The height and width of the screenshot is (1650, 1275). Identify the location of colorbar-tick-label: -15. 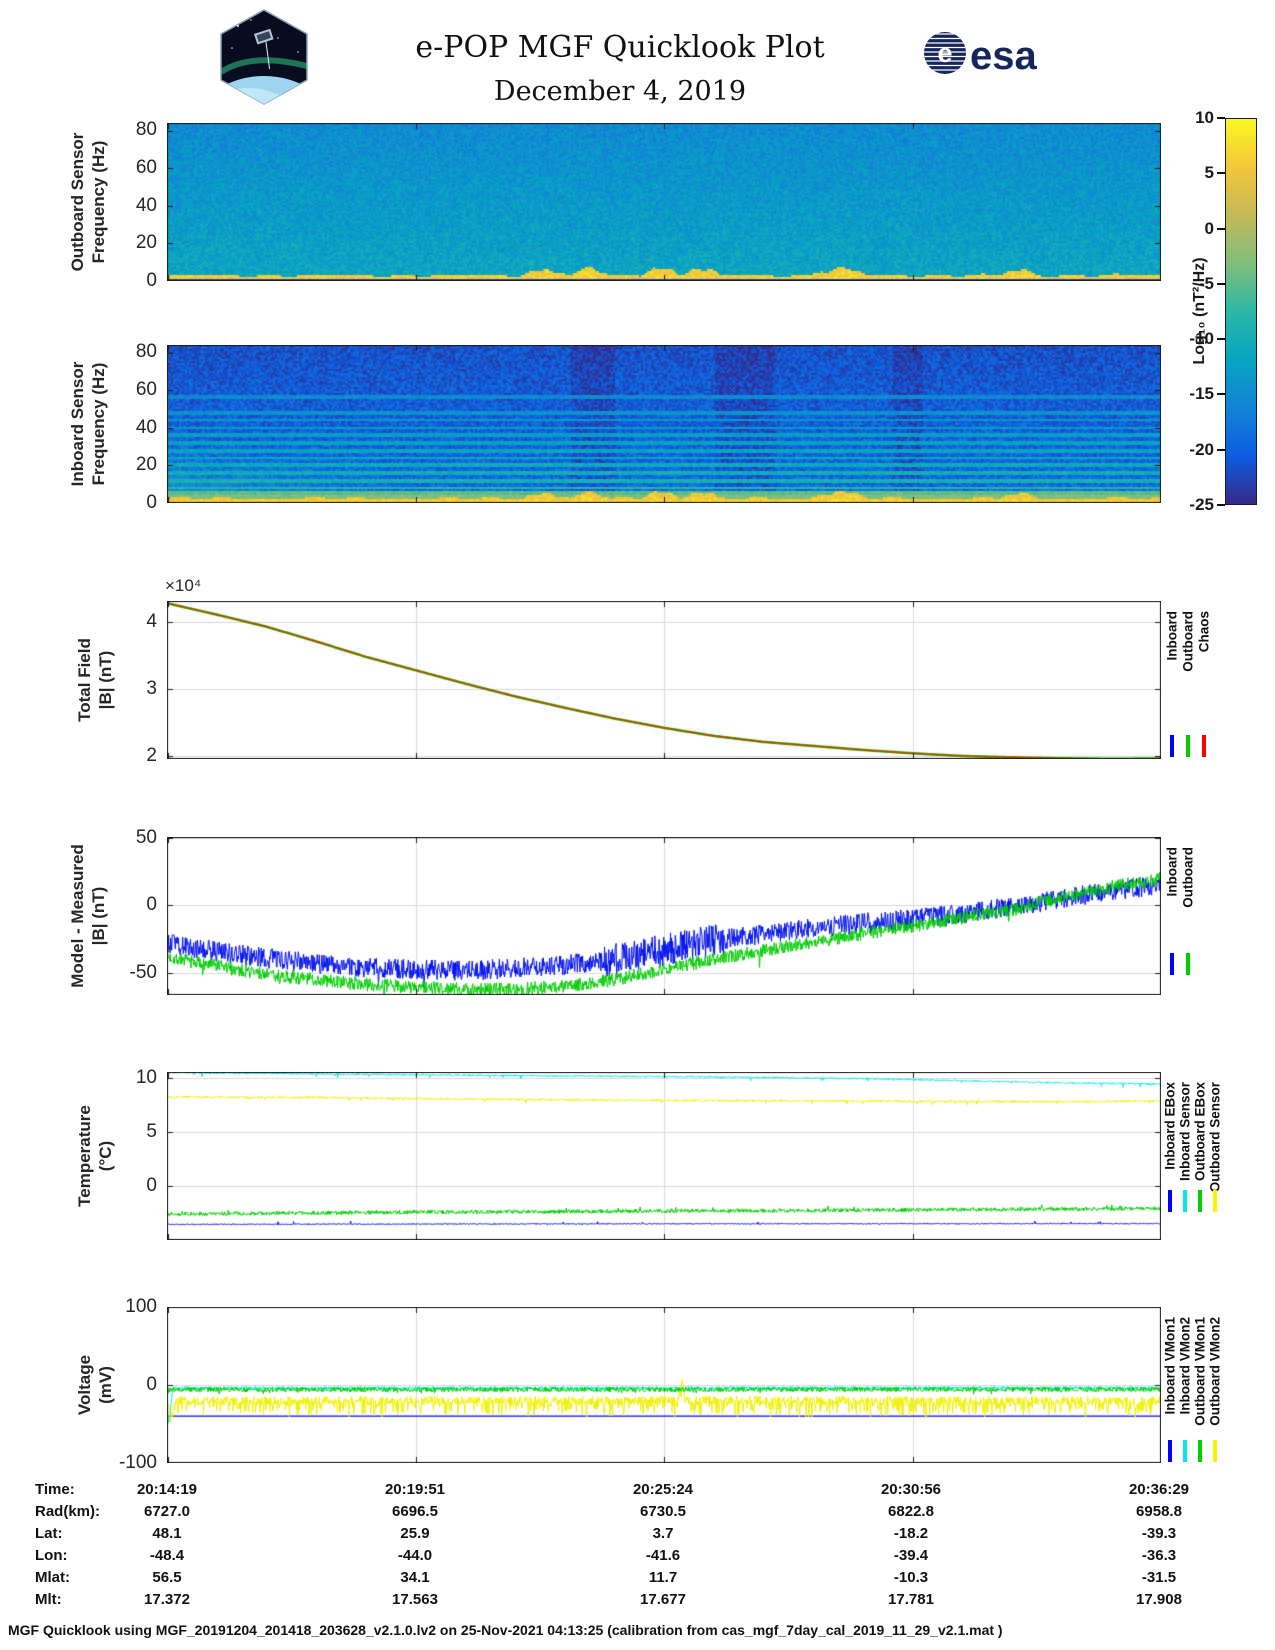
(1201, 393).